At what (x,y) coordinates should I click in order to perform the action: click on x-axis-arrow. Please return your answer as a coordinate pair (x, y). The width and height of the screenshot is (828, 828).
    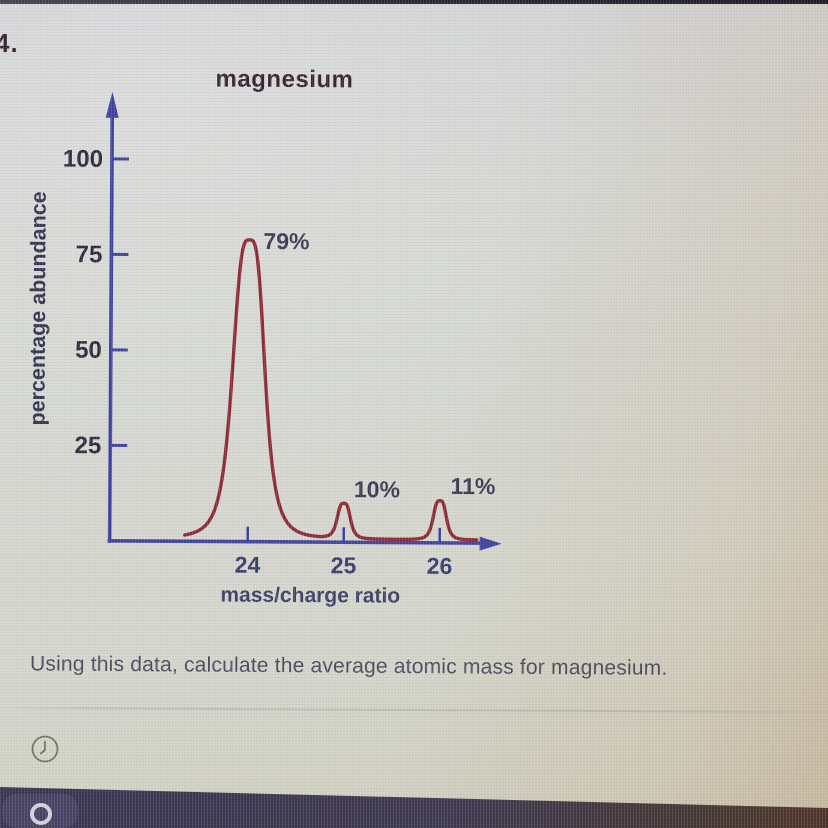
    Looking at the image, I should click on (490, 543).